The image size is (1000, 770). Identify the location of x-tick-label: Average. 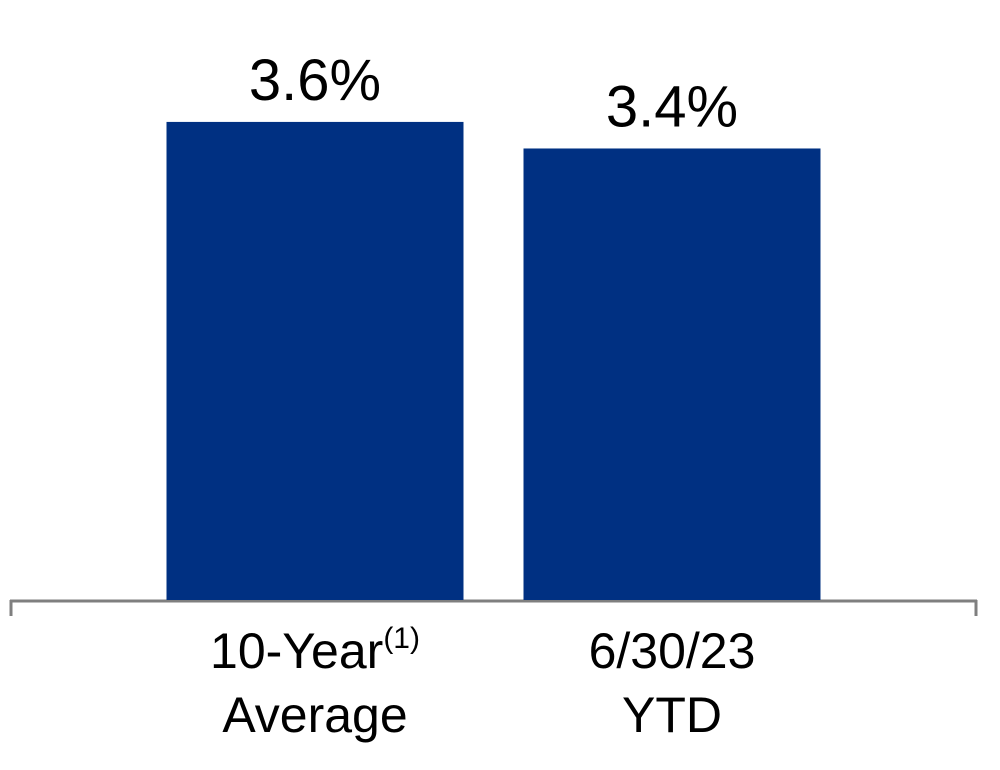
(314, 715).